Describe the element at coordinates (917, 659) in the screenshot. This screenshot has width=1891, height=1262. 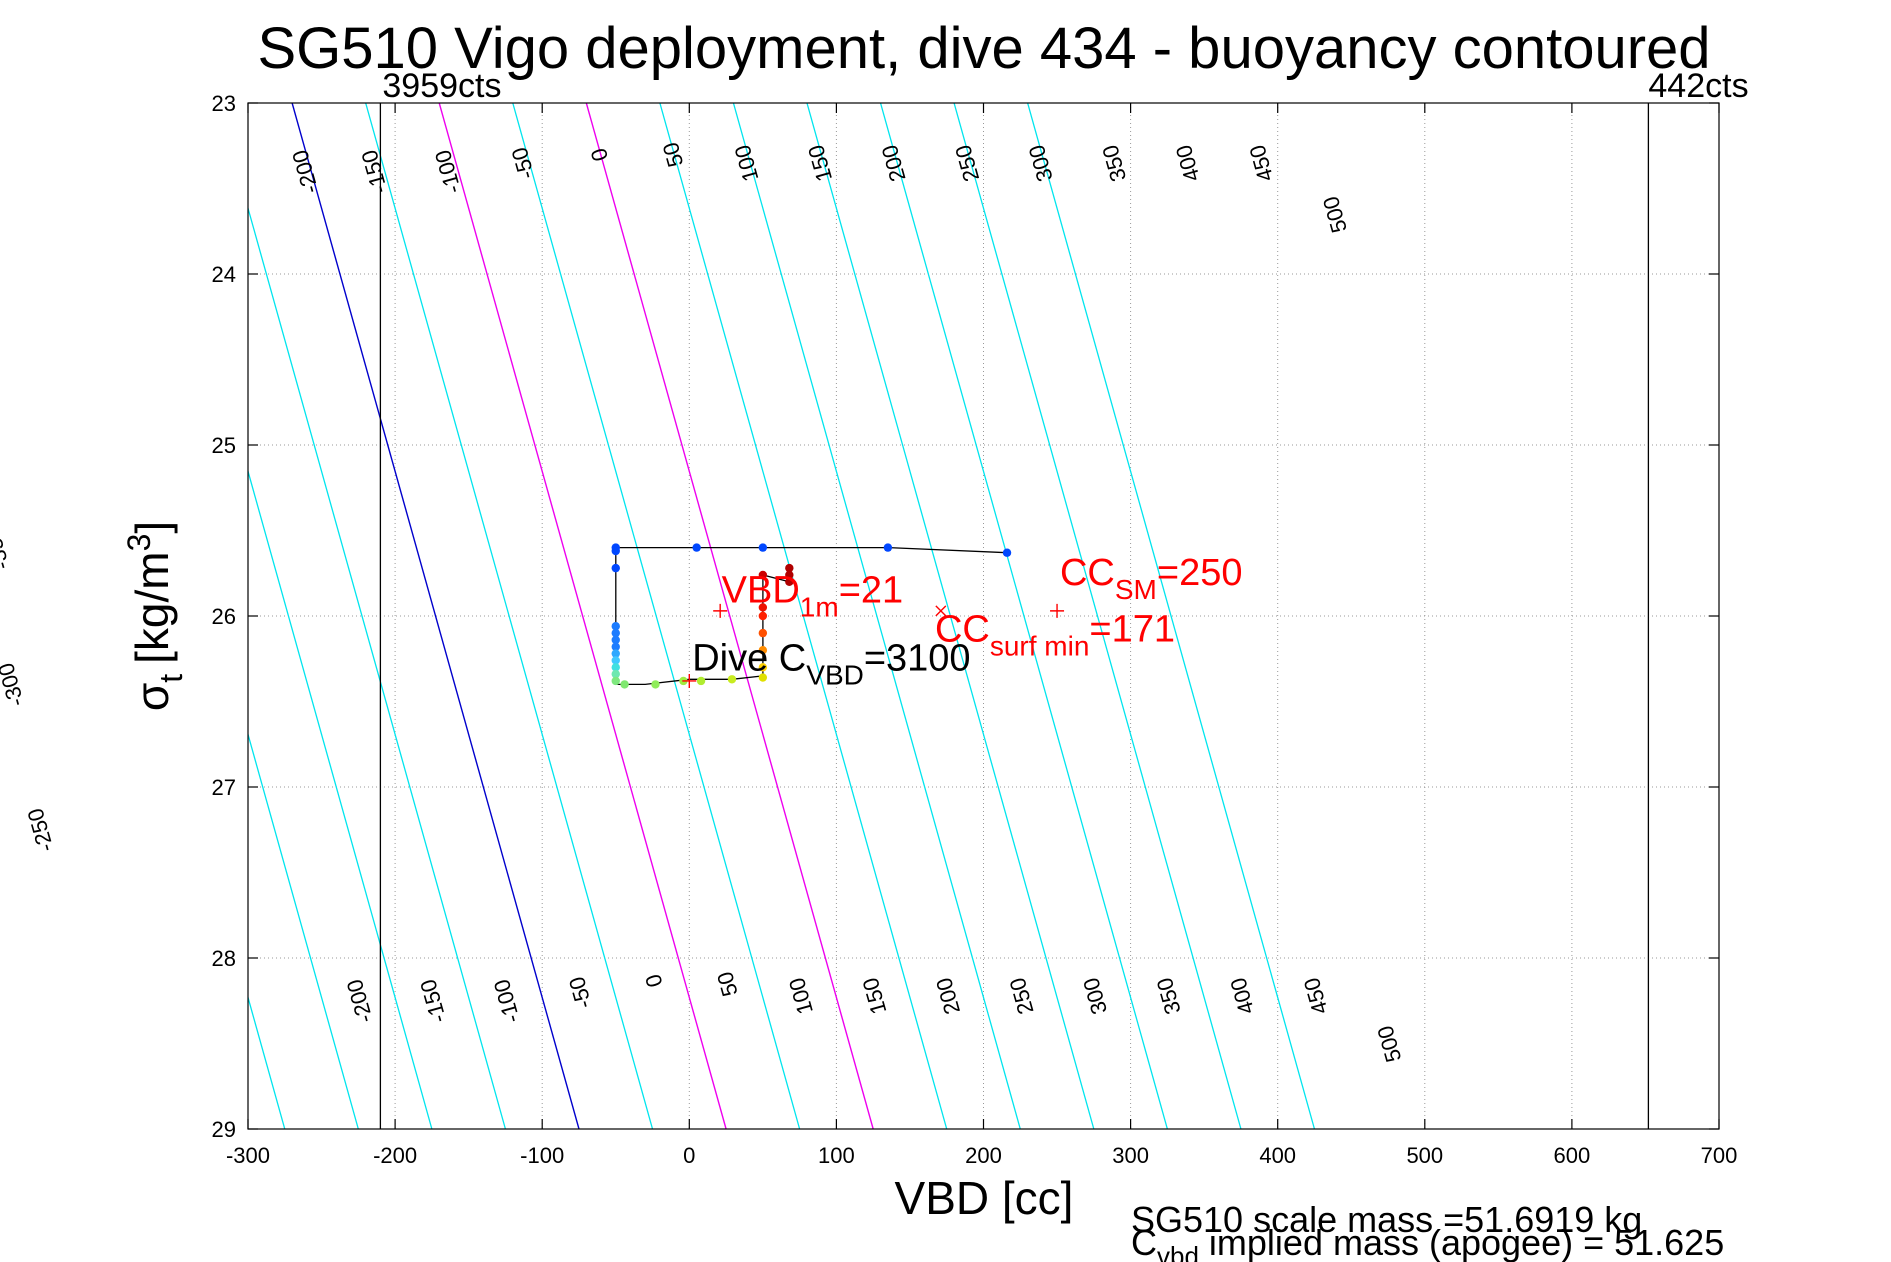
I see `annotation-tail: =3100` at that location.